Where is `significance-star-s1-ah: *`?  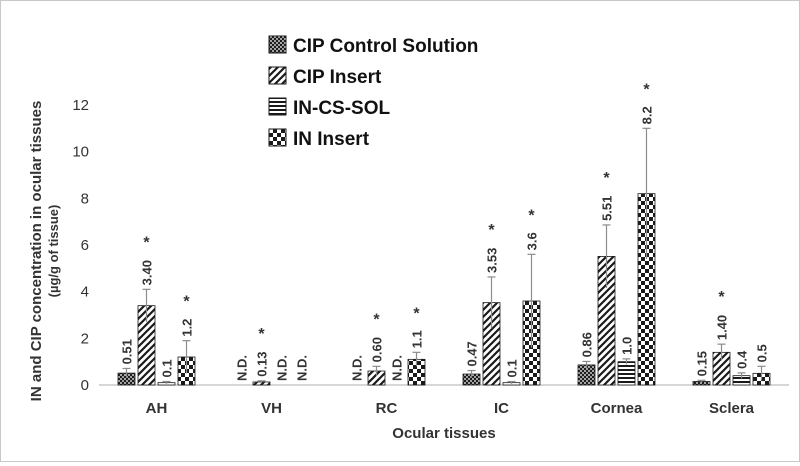
significance-star-s1-ah: * is located at coordinates (146, 242).